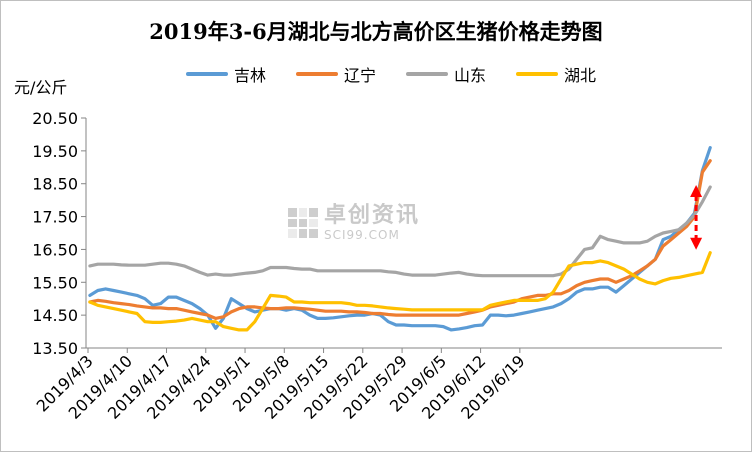 The image size is (752, 452). Describe the element at coordinates (55, 151) in the screenshot. I see `y-tick-label: 19.50` at that location.